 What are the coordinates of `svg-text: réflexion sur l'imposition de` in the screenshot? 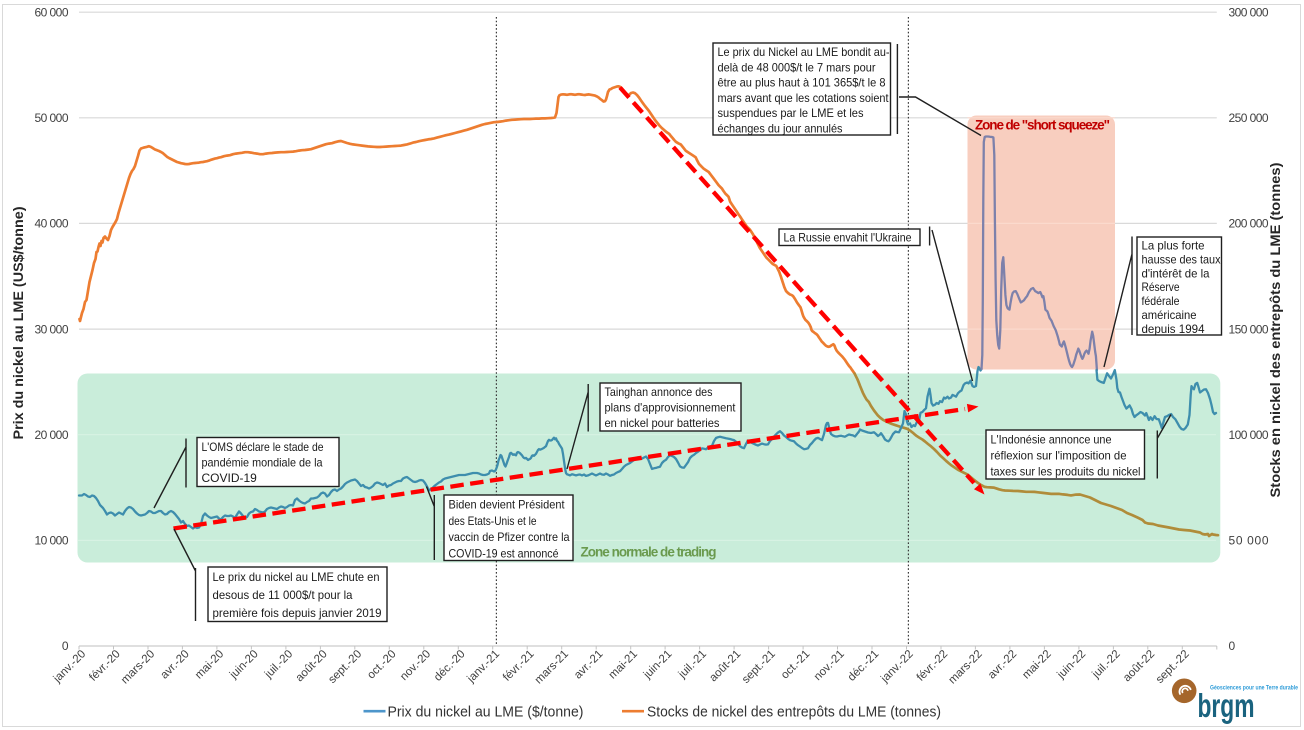 It's located at (1059, 456).